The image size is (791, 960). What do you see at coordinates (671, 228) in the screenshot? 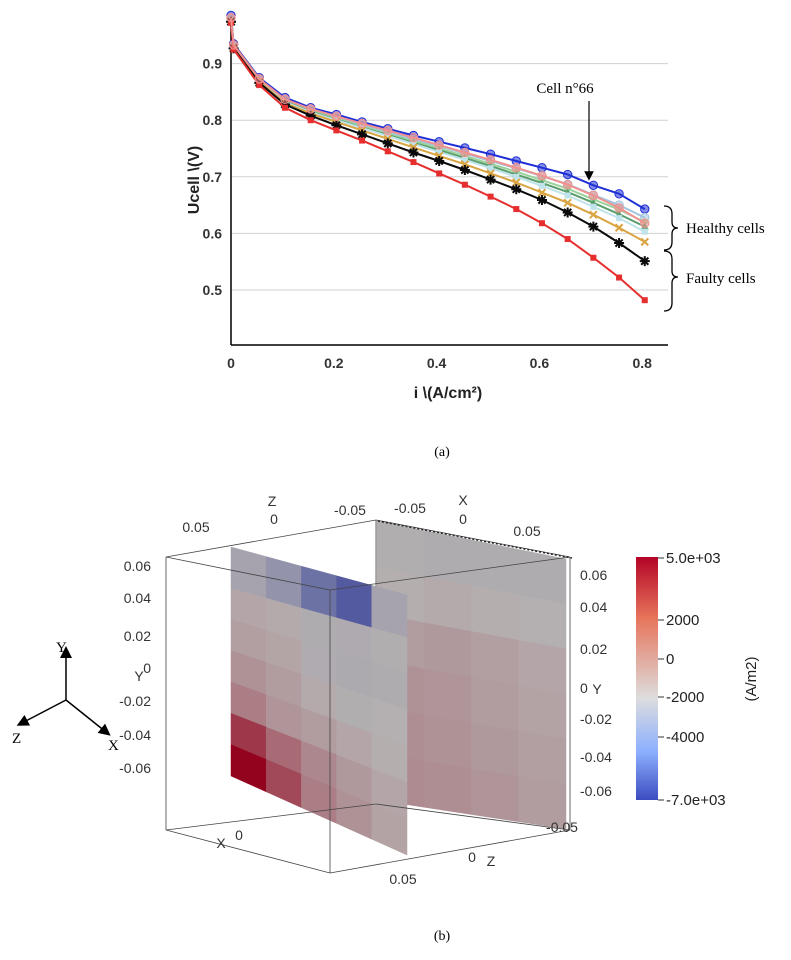
I see `healthy-brace` at bounding box center [671, 228].